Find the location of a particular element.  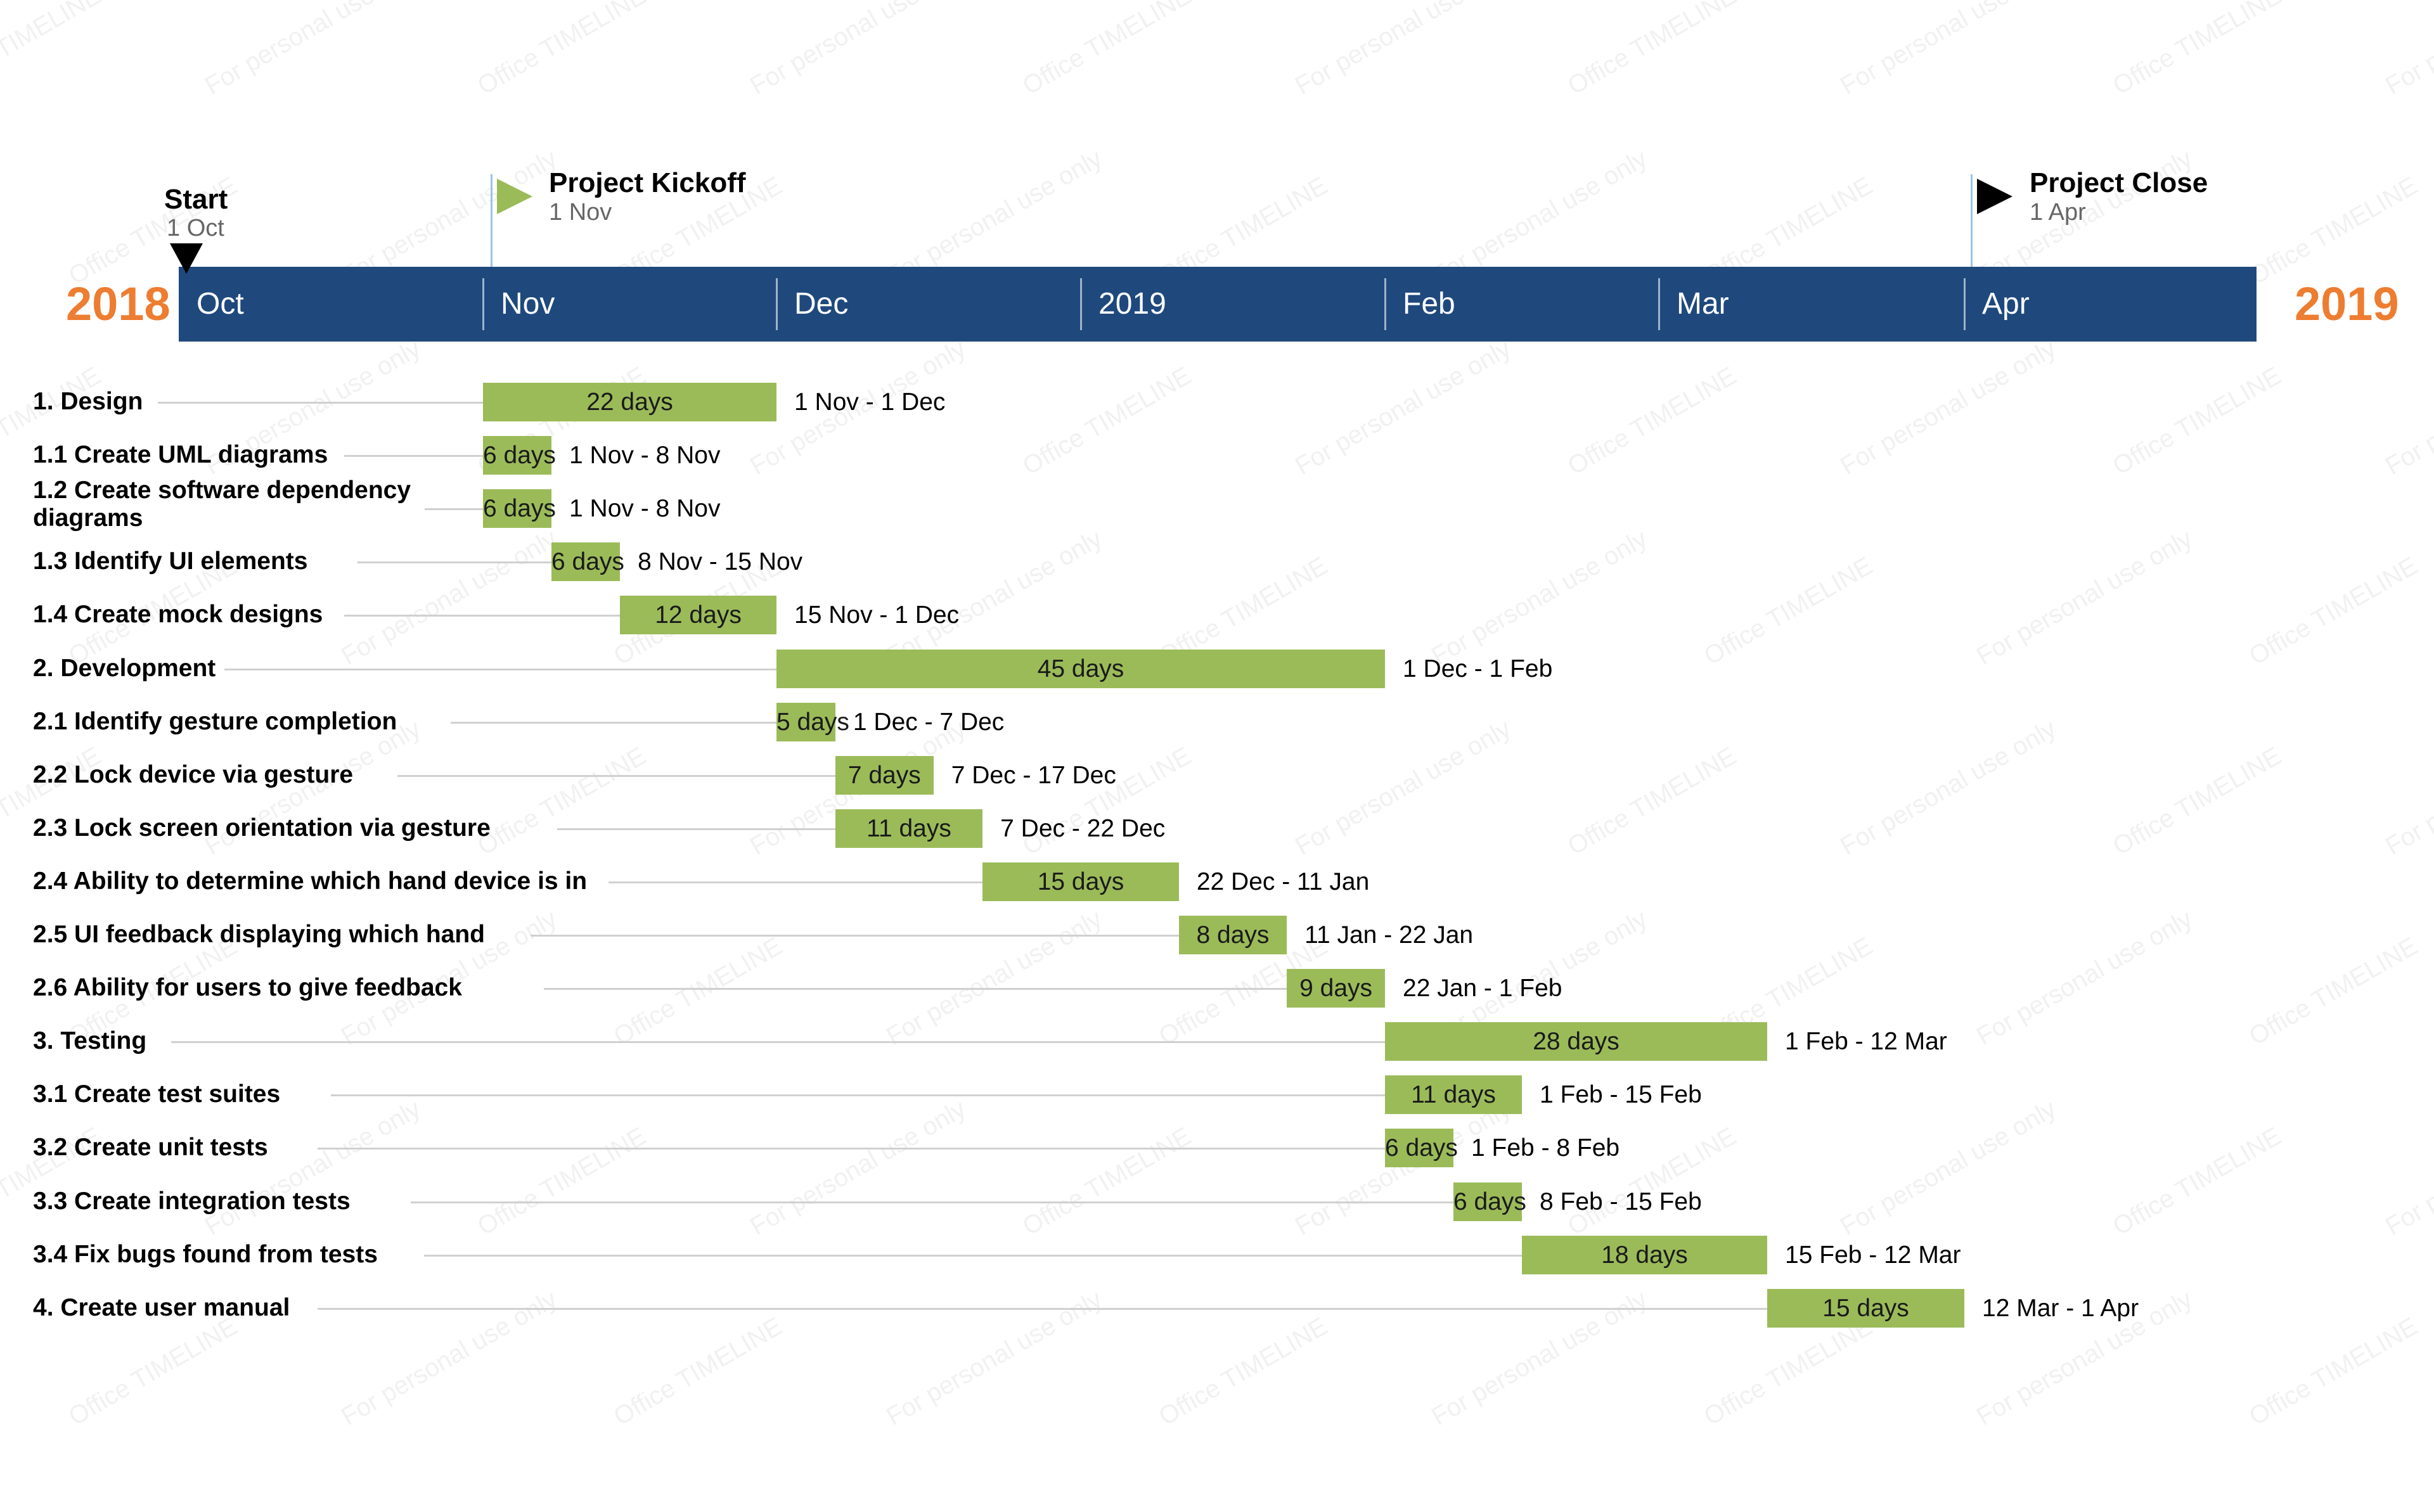

task-label: 2. Development is located at coordinates (124, 668).